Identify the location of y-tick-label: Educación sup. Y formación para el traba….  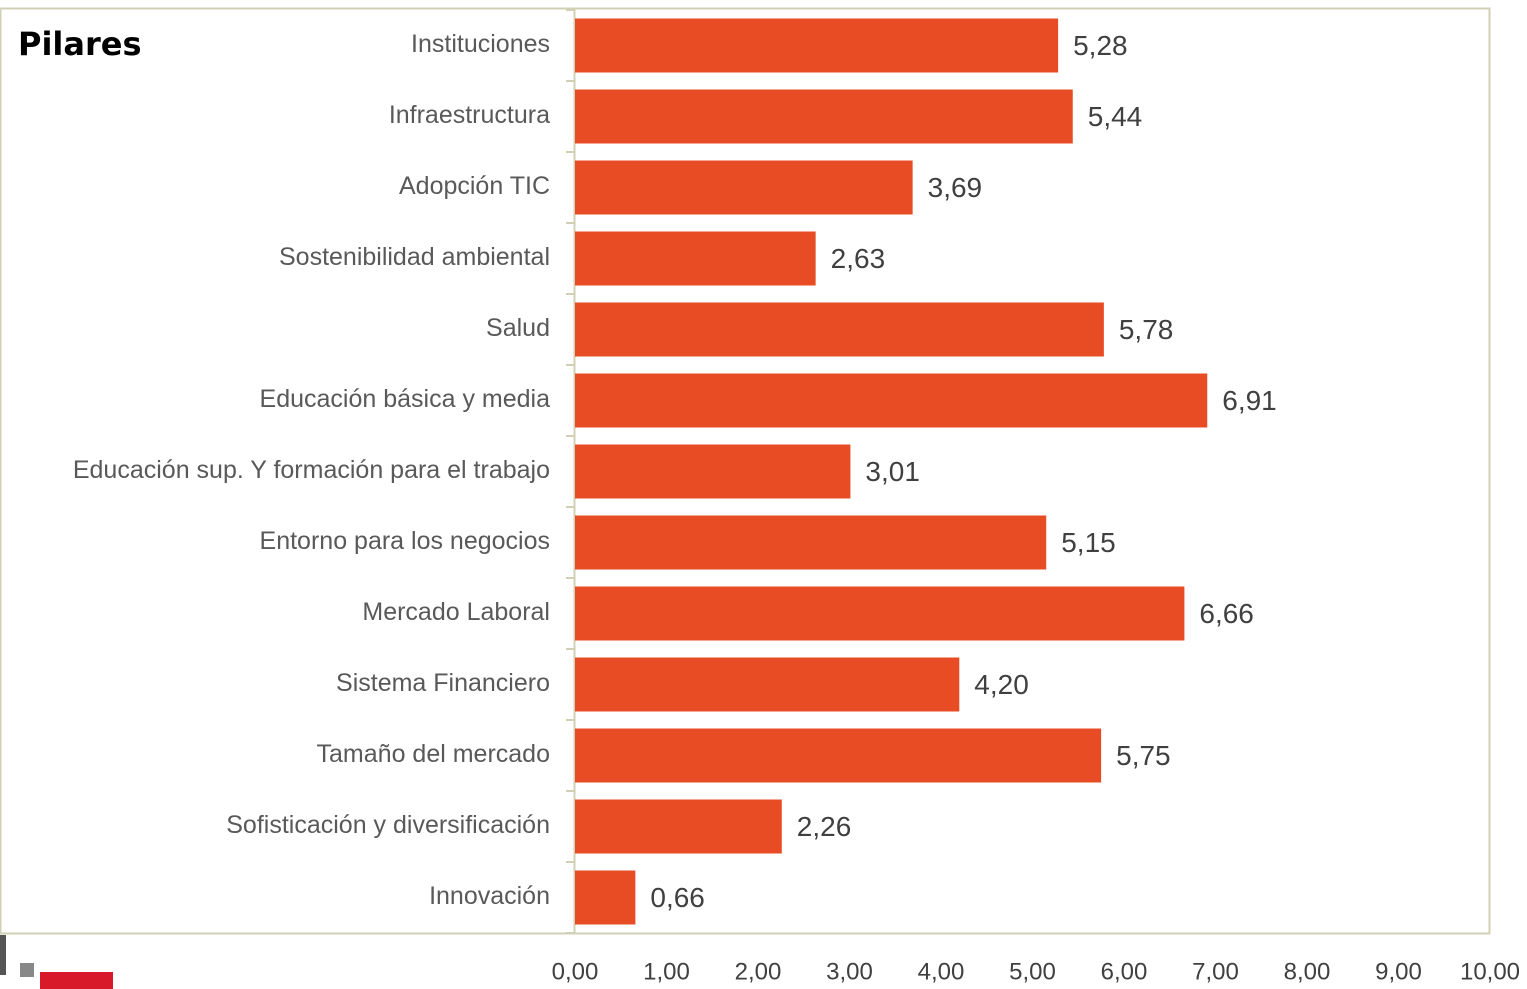
(311, 470).